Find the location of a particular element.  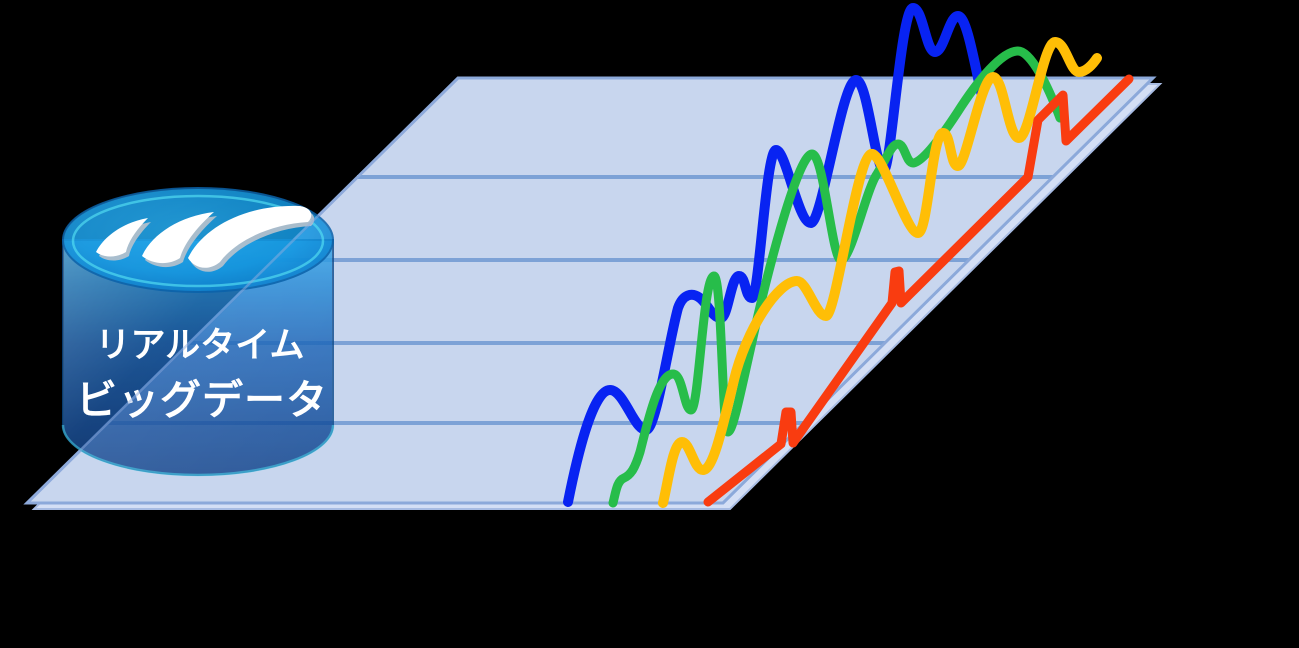

cylinder-label-line2: ビッグデータ is located at coordinates (202, 400).